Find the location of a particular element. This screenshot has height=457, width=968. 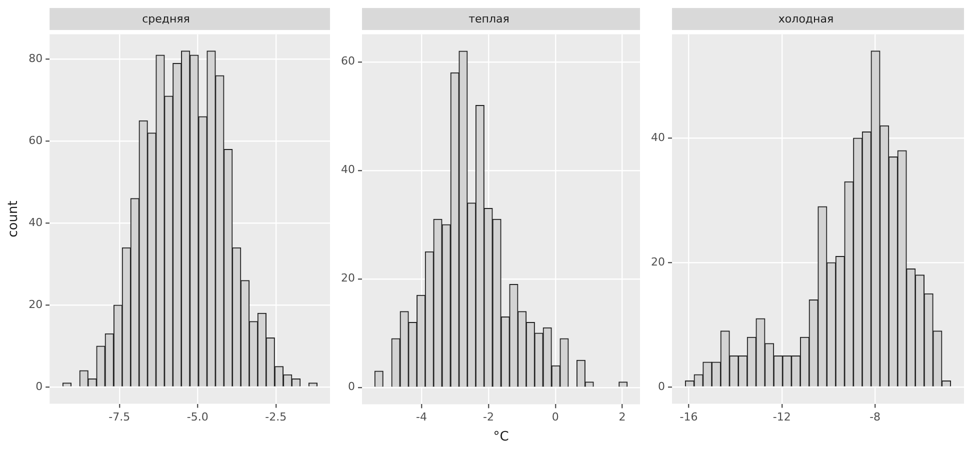

chart-title: холодная is located at coordinates (806, 19).